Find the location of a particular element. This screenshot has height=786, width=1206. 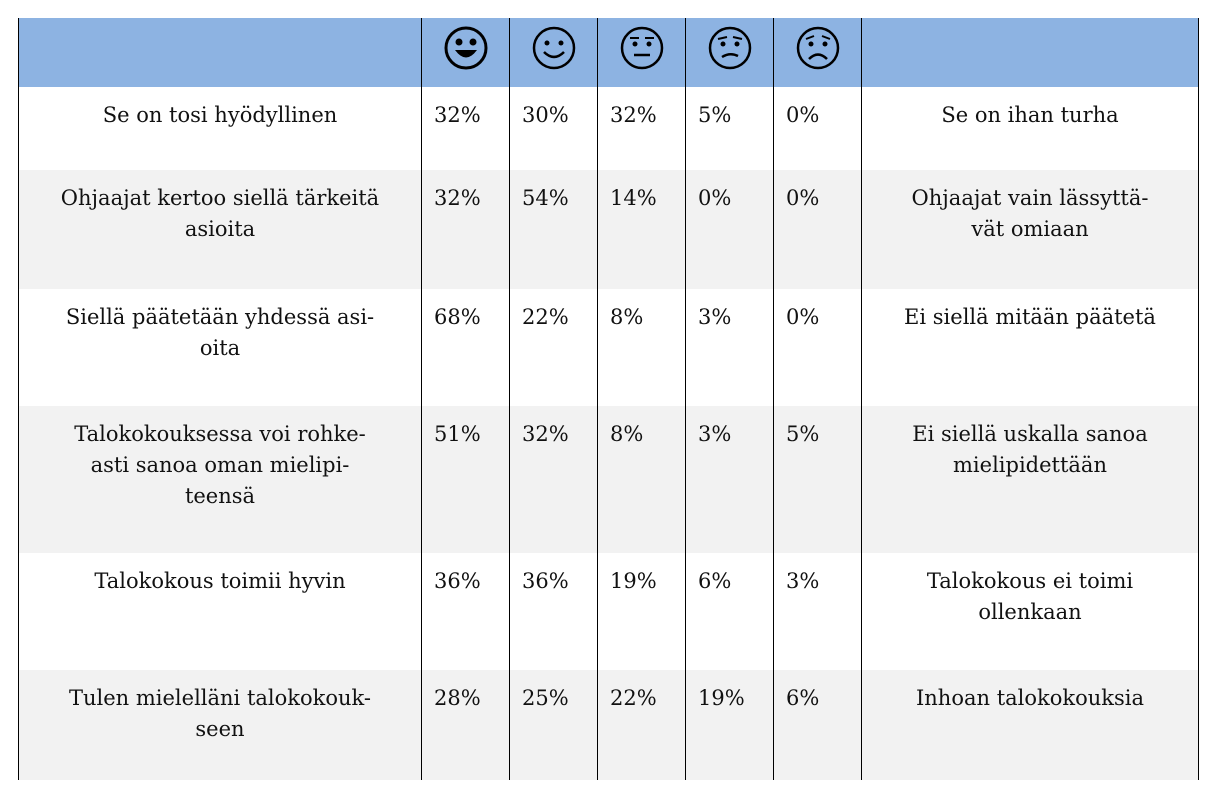

face-neutral is located at coordinates (641, 48).